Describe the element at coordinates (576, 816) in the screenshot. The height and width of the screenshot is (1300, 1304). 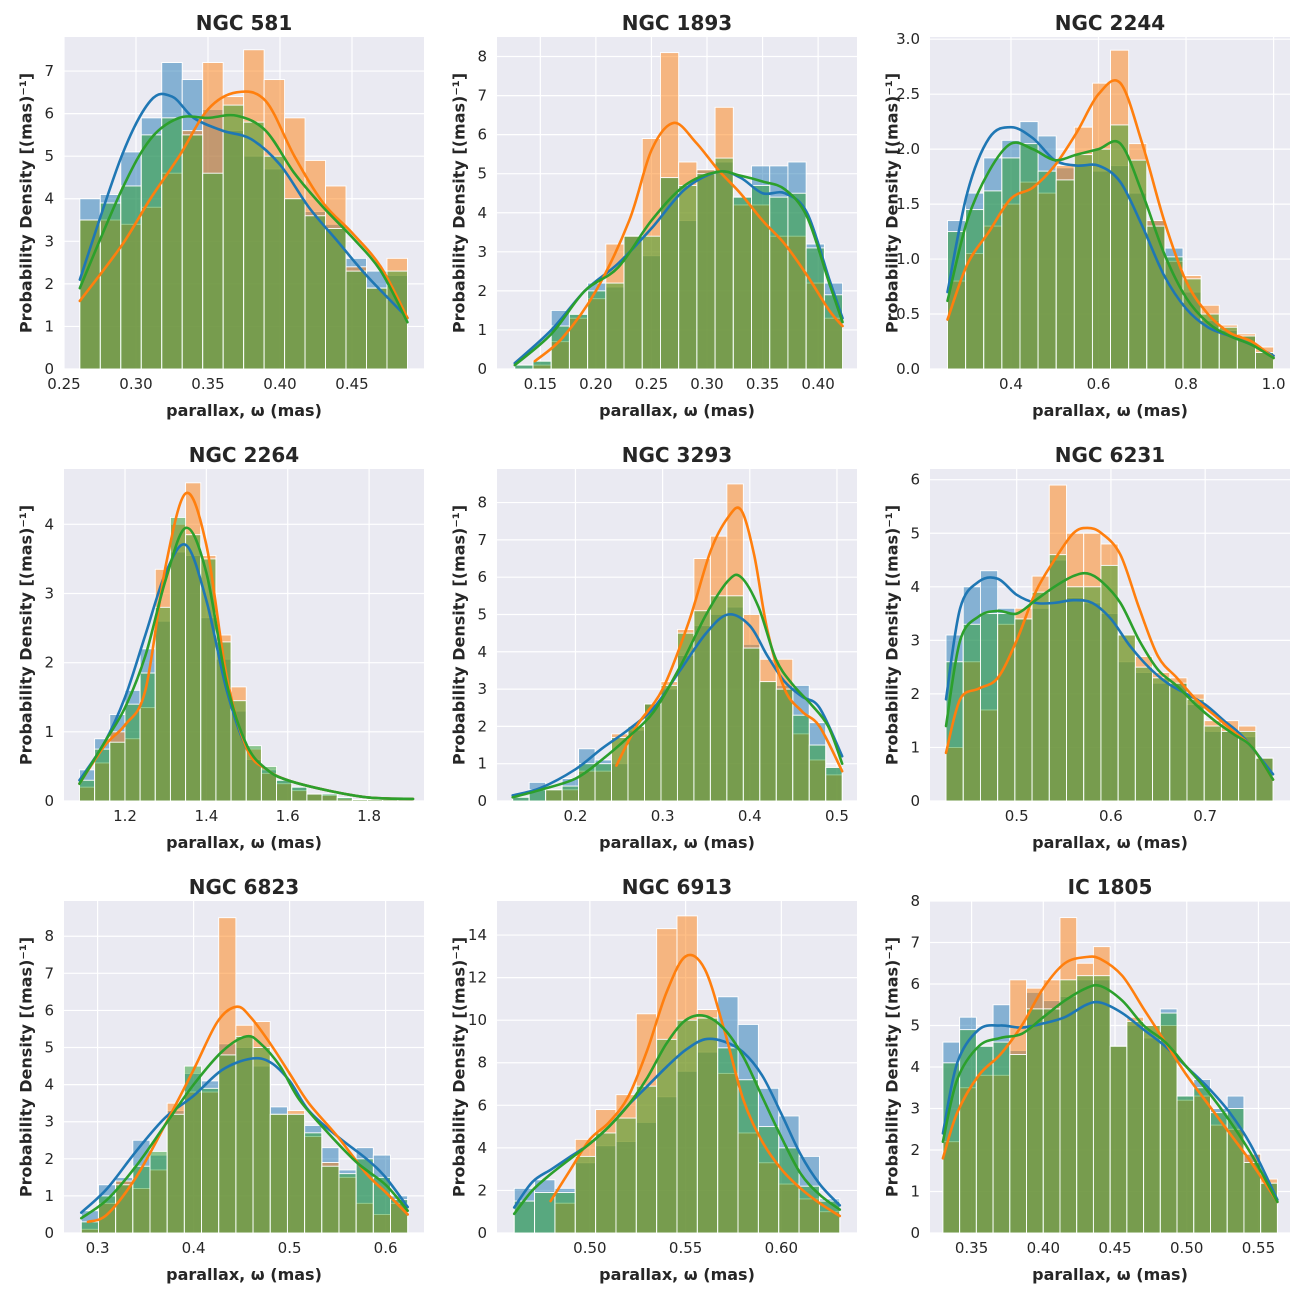
I see `x-tick-label: 0.2` at that location.